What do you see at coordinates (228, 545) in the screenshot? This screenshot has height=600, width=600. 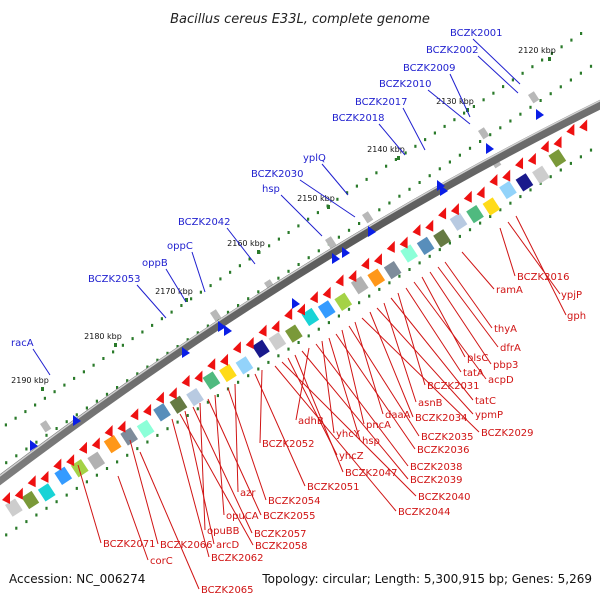 I see `gene-label: arcD` at bounding box center [228, 545].